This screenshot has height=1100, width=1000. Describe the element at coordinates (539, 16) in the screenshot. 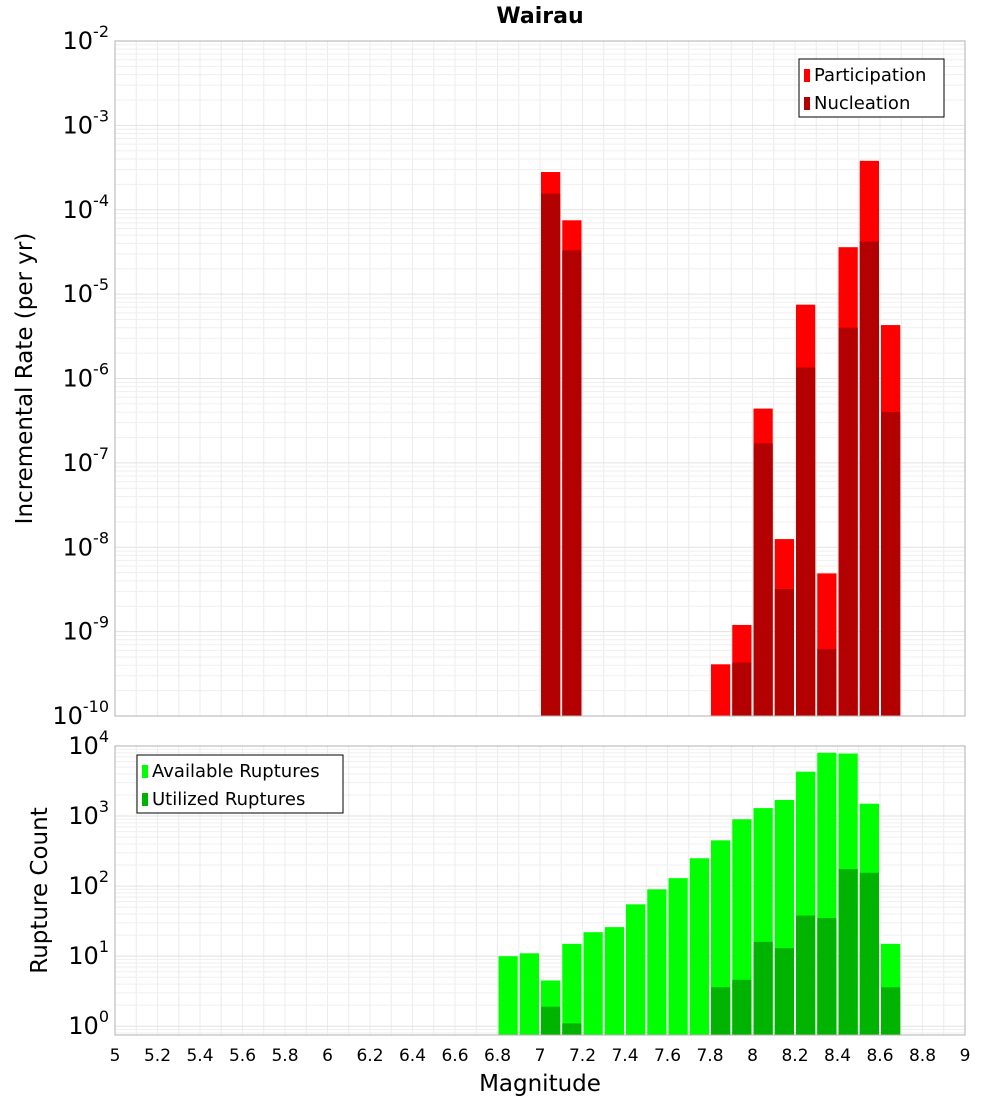

I see `chart-title: Wairau` at that location.